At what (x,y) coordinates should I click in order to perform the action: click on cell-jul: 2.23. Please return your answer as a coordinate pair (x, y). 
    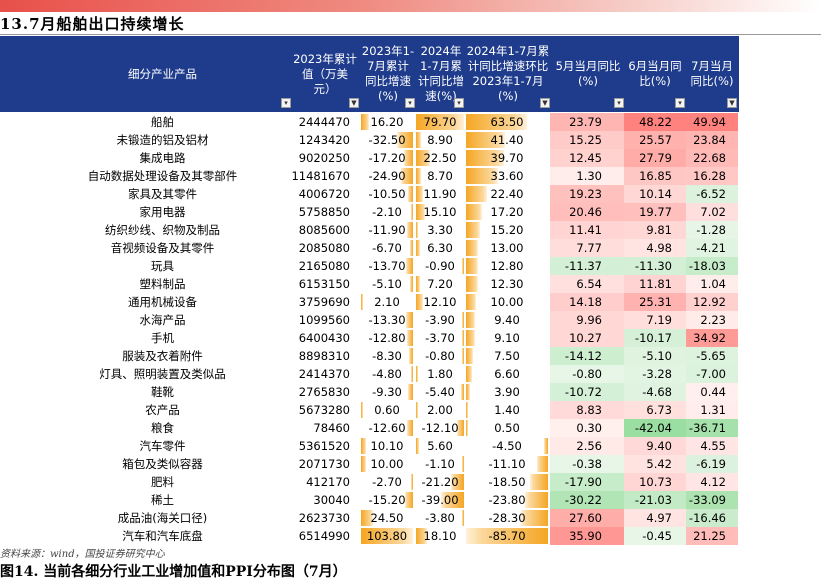
    Looking at the image, I should click on (713, 320).